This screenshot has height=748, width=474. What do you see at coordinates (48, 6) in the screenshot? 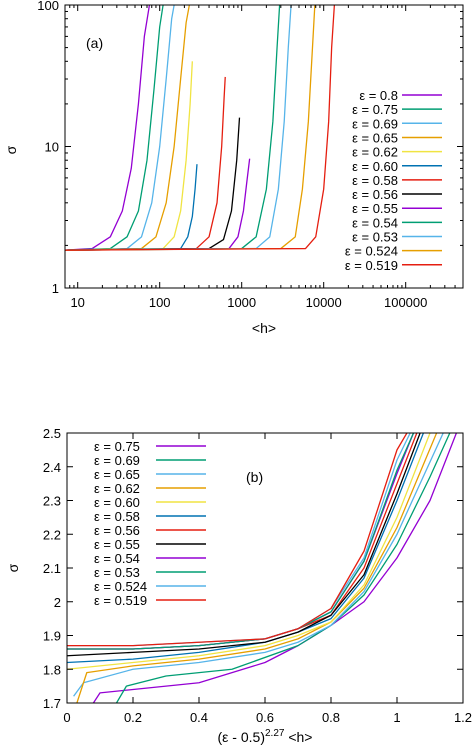
I see `y-tick-label: 100` at bounding box center [48, 6].